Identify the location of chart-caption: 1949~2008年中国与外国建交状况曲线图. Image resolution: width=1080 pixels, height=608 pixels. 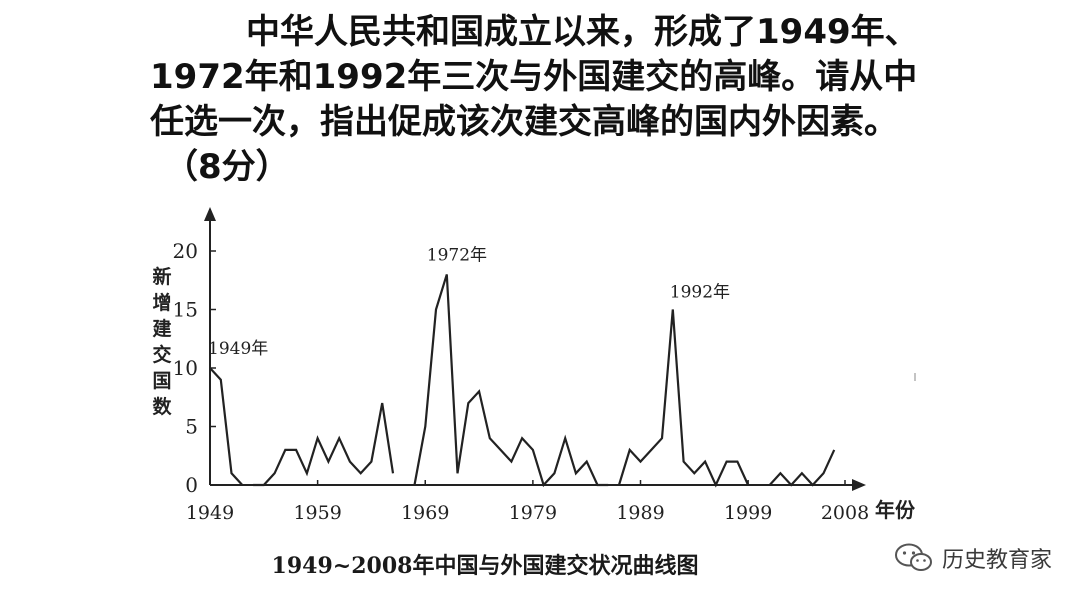
(540, 564).